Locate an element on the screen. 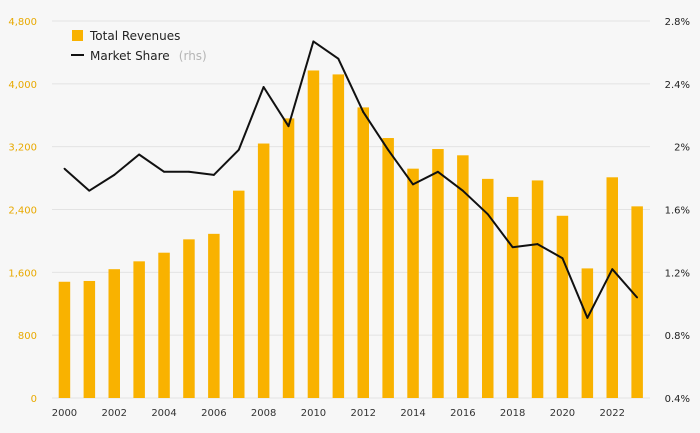 This screenshot has height=433, width=700. bar-2016 is located at coordinates (463, 276).